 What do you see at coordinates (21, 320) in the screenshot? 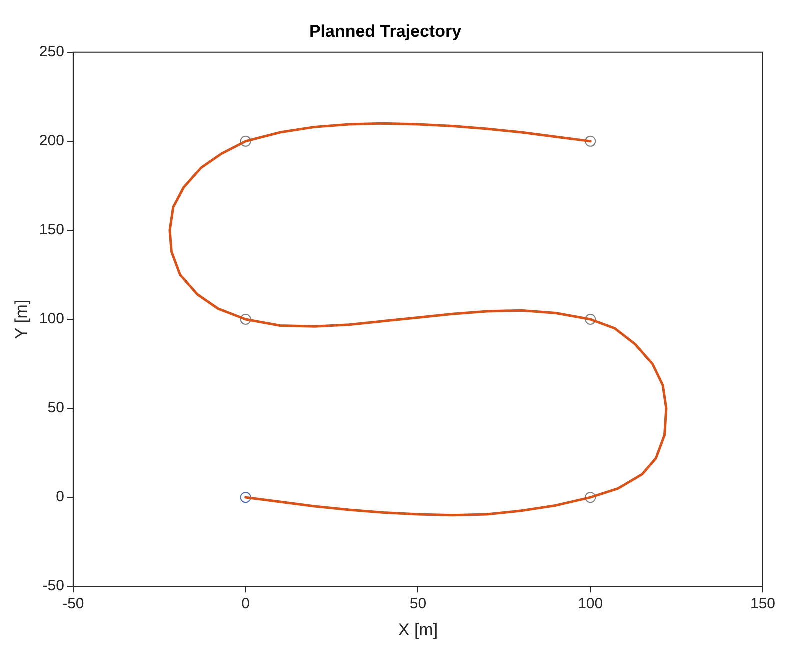
I see `y-axis-title: Y [m]` at bounding box center [21, 320].